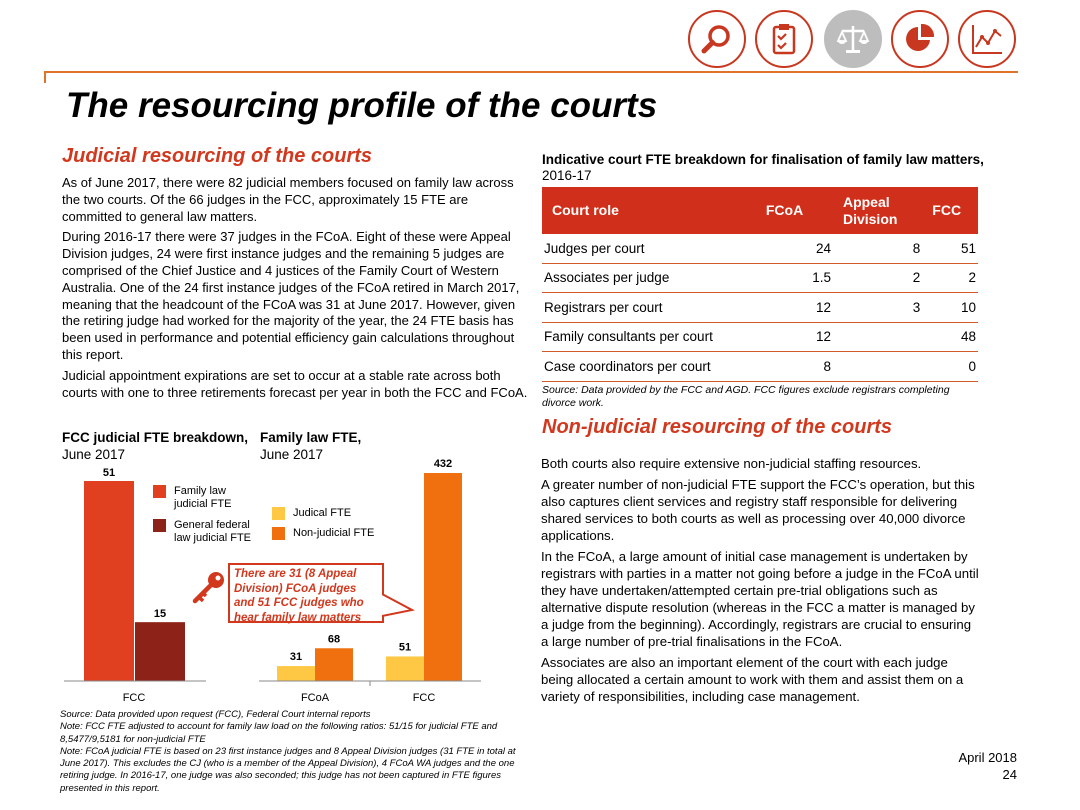 The image size is (1080, 810). What do you see at coordinates (94, 454) in the screenshot?
I see `chart1-title-period: June 2017` at bounding box center [94, 454].